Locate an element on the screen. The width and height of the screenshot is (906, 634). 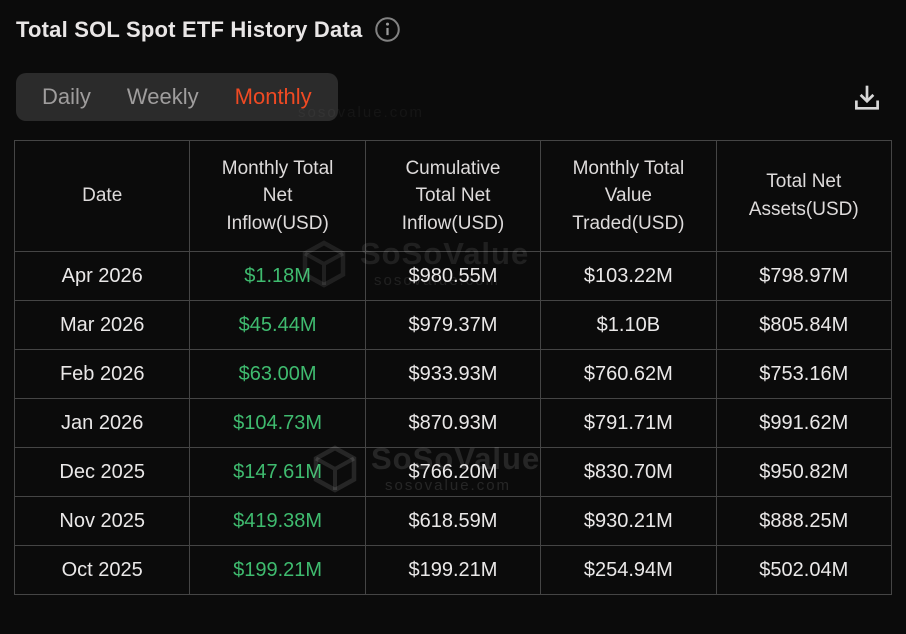
column-header-monthly-net-inflow: Monthly Total Net Inflow(USD) is located at coordinates (277, 196).